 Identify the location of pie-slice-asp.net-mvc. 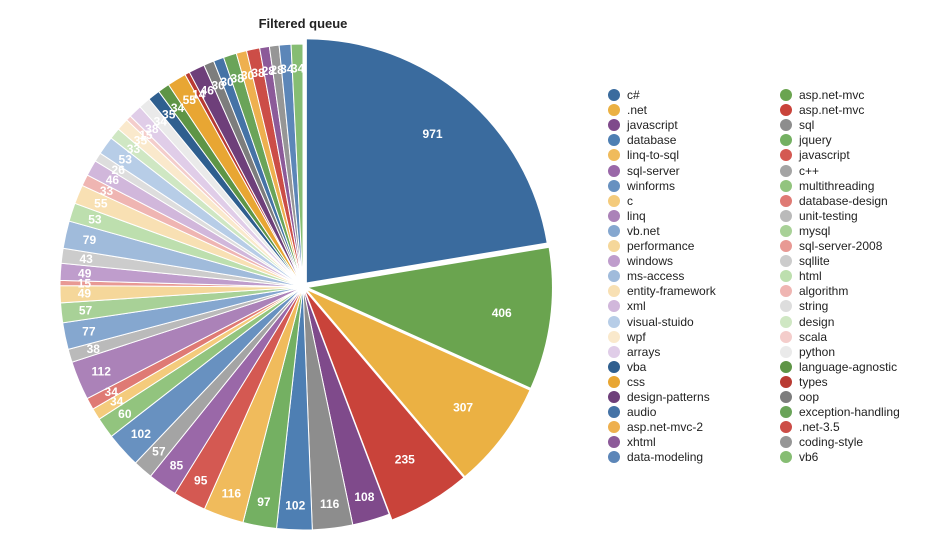
(385, 406).